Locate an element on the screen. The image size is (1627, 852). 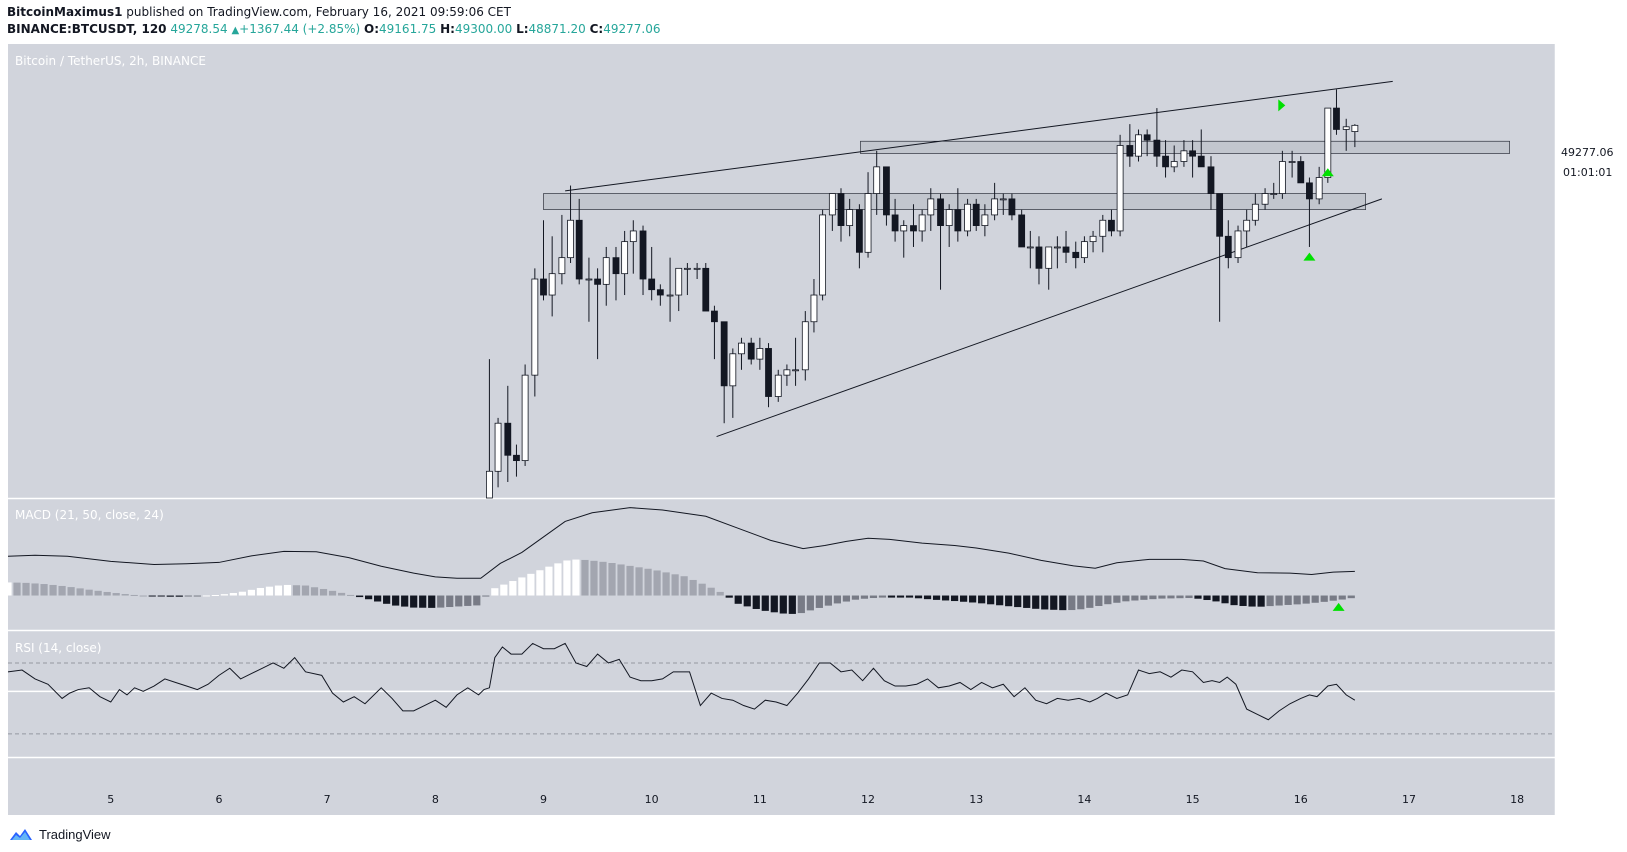
macd-axis-tick-label: 2000.00 is located at coordinates (1589, 527).